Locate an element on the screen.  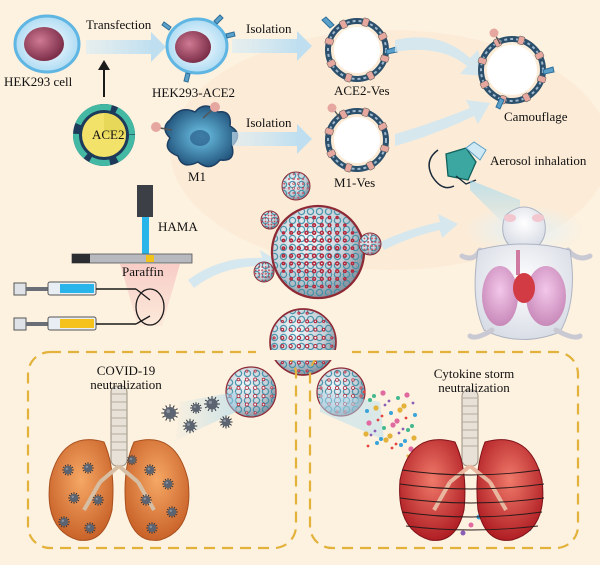
hek293-ace2-cell-icon is located at coordinates (198, 48).